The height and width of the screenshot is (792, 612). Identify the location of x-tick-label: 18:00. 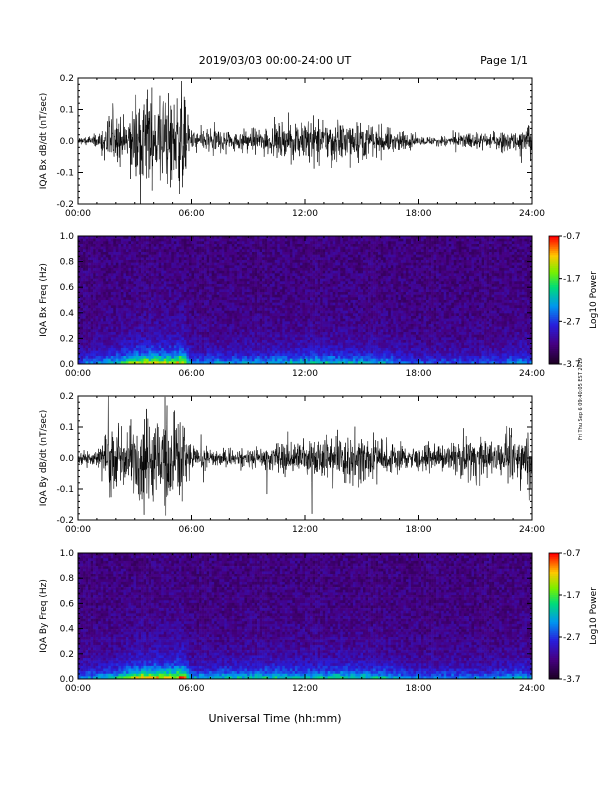
(419, 214).